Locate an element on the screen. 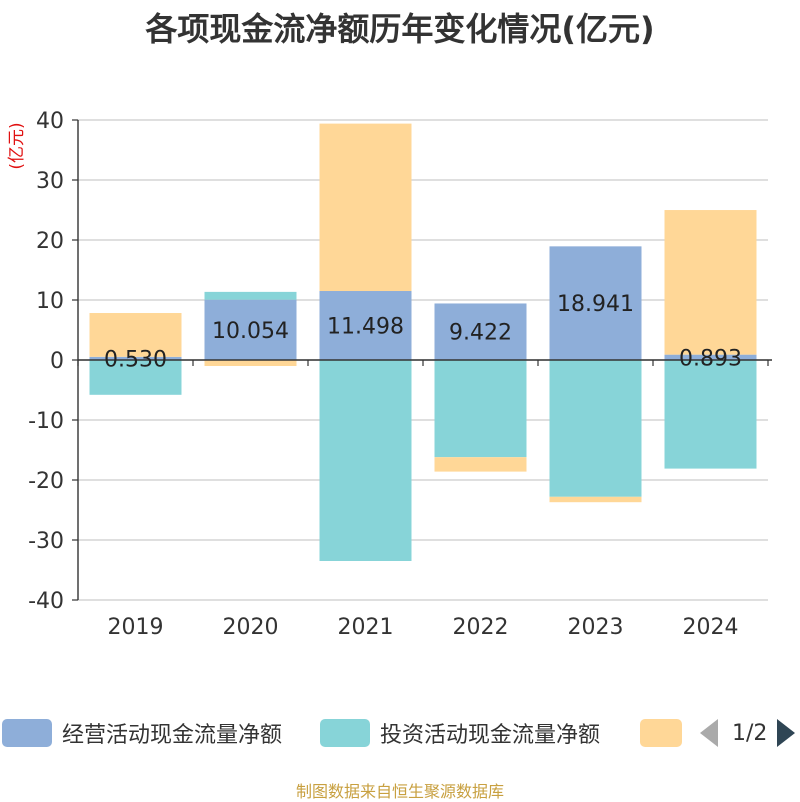 The height and width of the screenshot is (802, 800). y-tick-label: -40 is located at coordinates (46, 601).